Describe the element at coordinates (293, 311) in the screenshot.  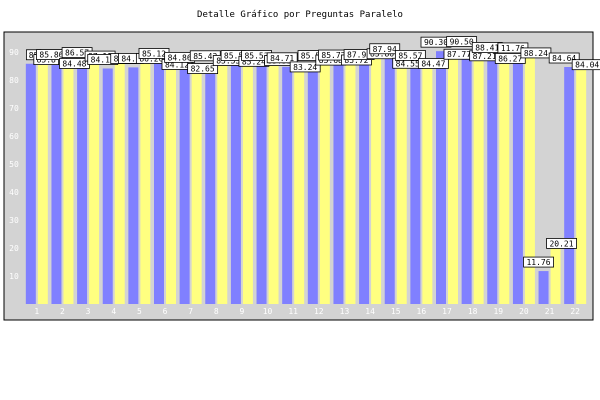
I see `x-tick-label: 11` at that location.